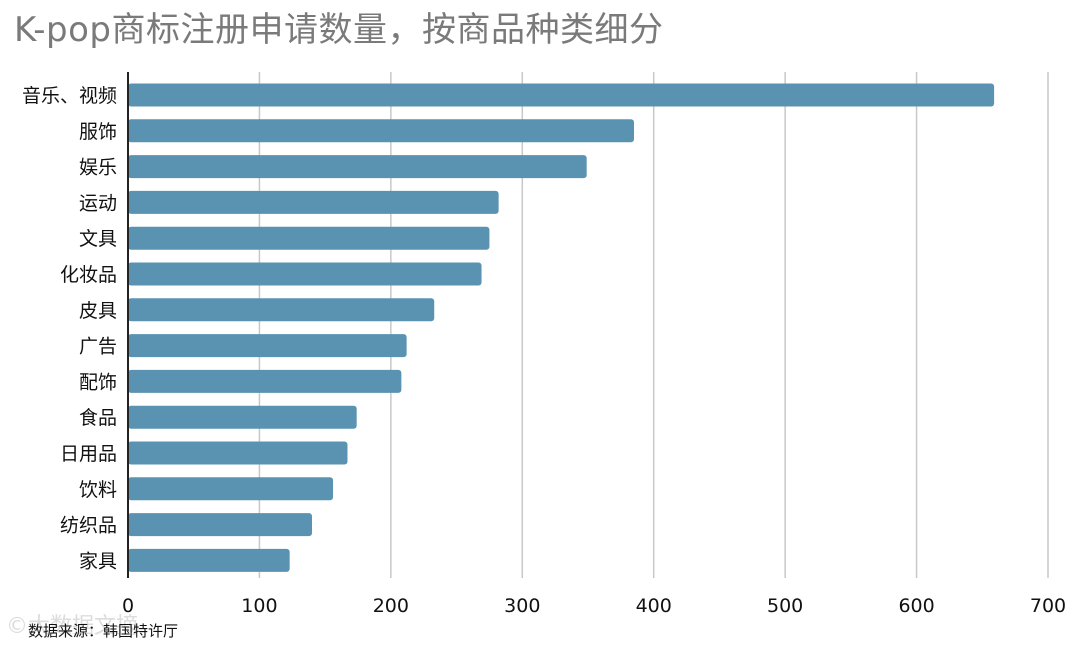 The width and height of the screenshot is (1080, 646). I want to click on category-label: 广告, so click(98, 347).